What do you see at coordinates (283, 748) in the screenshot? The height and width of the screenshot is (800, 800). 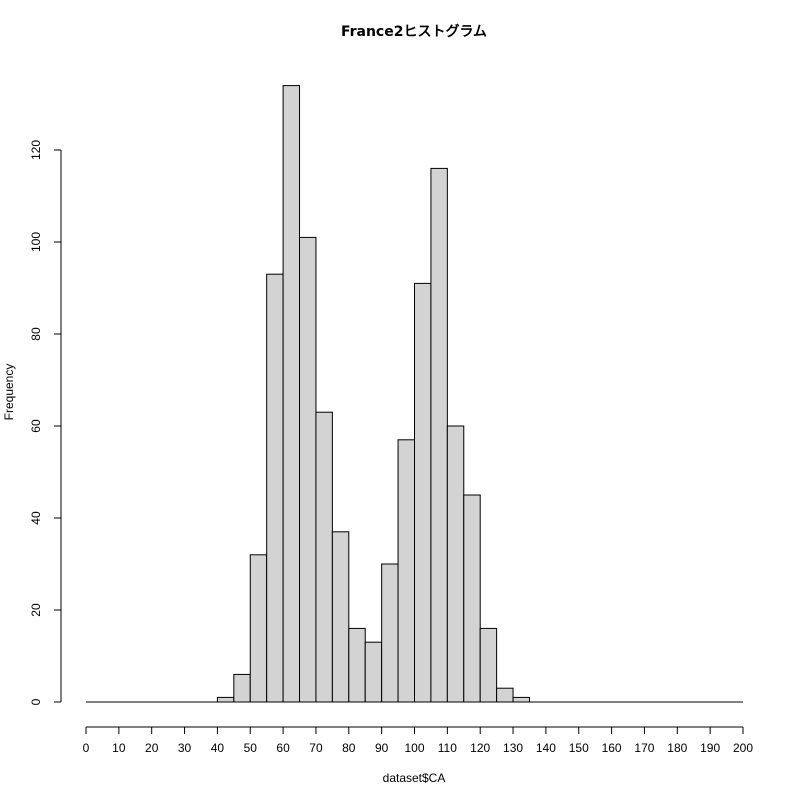 I see `x-tick-label: 60` at bounding box center [283, 748].